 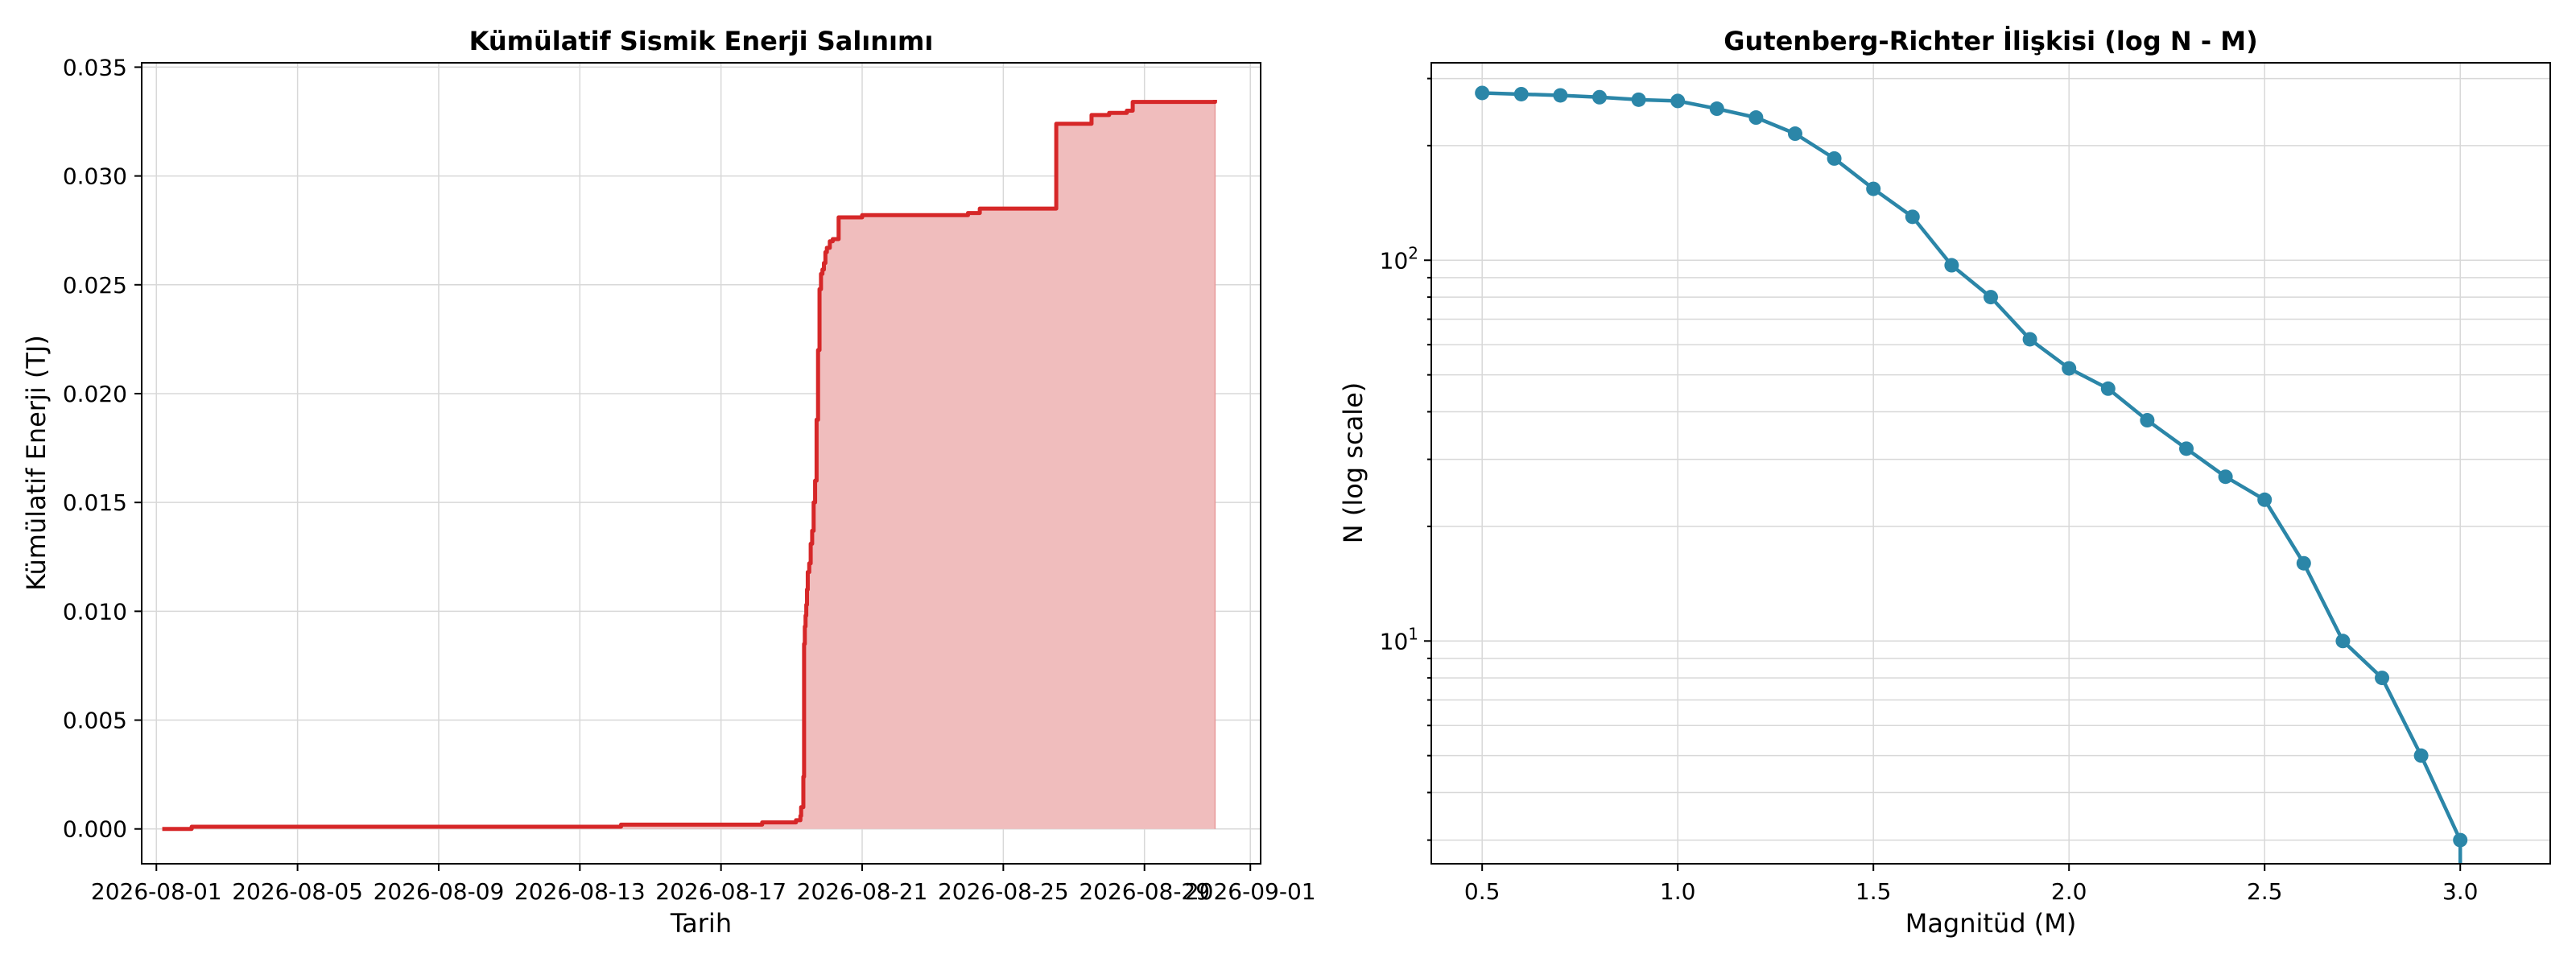 What do you see at coordinates (1413, 252) in the screenshot?
I see `tick-exponent: 2` at bounding box center [1413, 252].